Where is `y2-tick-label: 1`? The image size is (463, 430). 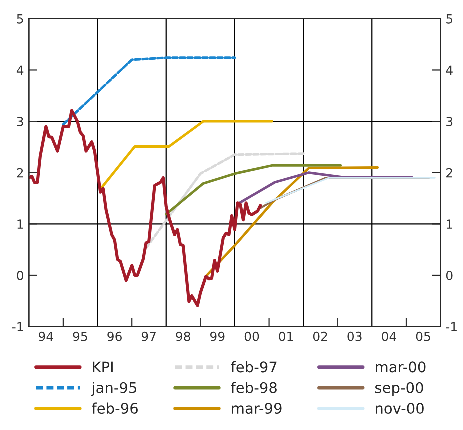
y2-tick-label: 1 is located at coordinates (449, 224).